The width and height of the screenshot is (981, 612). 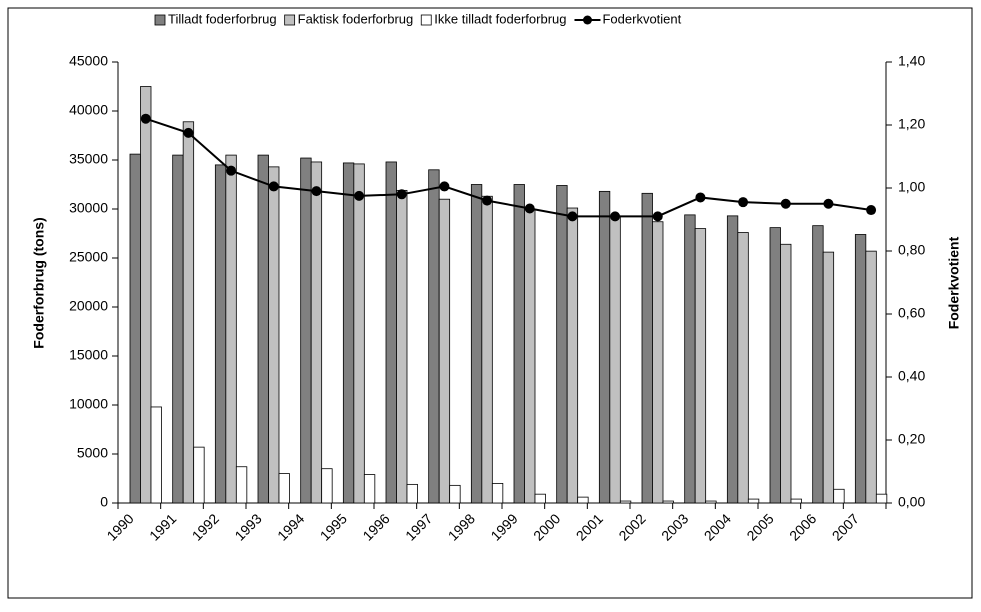 I want to click on legend-label: Foderkvotient, so click(x=641, y=18).